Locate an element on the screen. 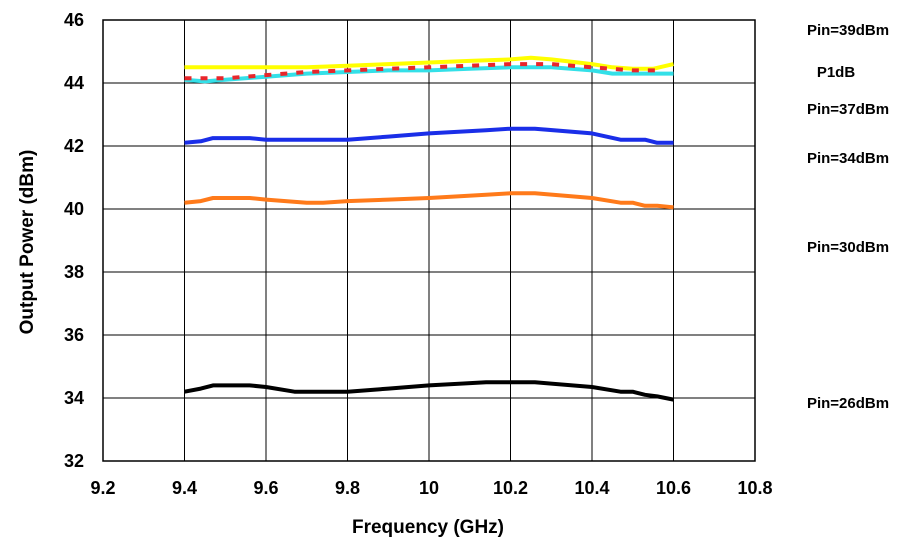 The image size is (912, 542). x-tick-label: 10 is located at coordinates (429, 488).